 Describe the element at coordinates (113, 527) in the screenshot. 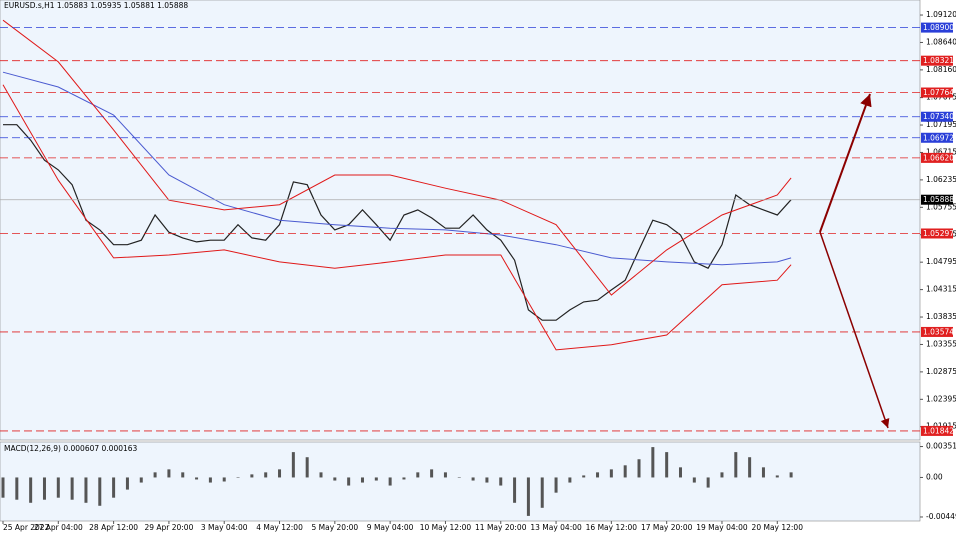

I see `x-tick-label: 28 Apr 12:00` at that location.